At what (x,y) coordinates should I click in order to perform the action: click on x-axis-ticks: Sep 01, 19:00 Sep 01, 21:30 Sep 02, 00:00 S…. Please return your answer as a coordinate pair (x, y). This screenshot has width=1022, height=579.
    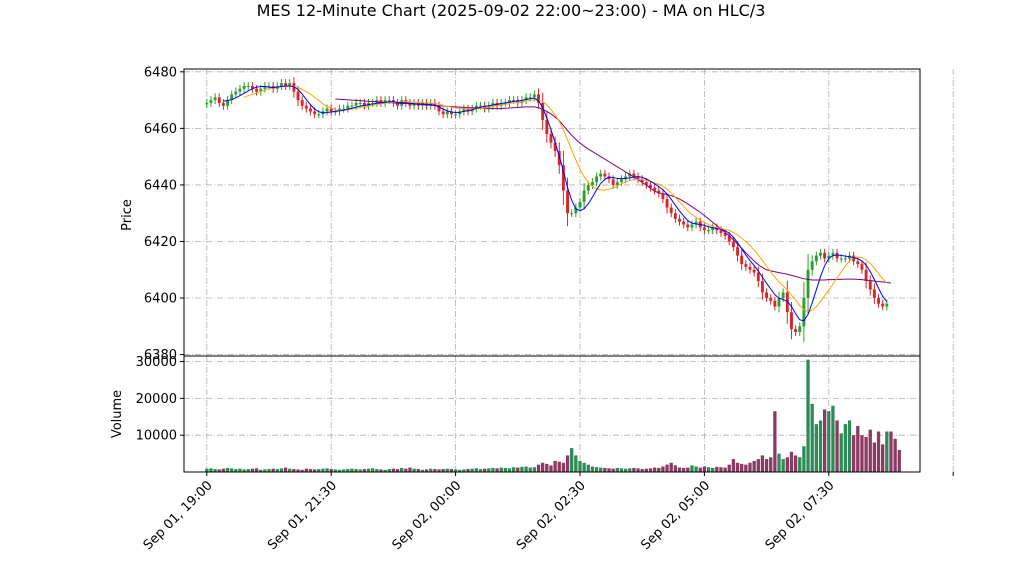
    Looking at the image, I should click on (547, 512).